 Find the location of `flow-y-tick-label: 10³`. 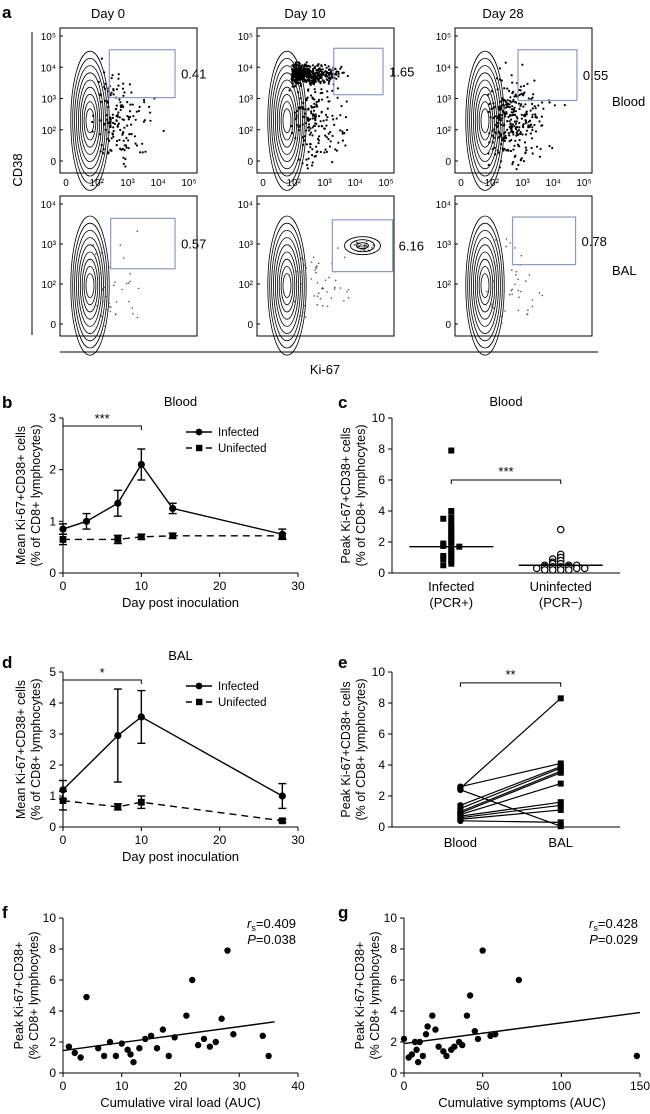

flow-y-tick-label: 10³ is located at coordinates (444, 245).